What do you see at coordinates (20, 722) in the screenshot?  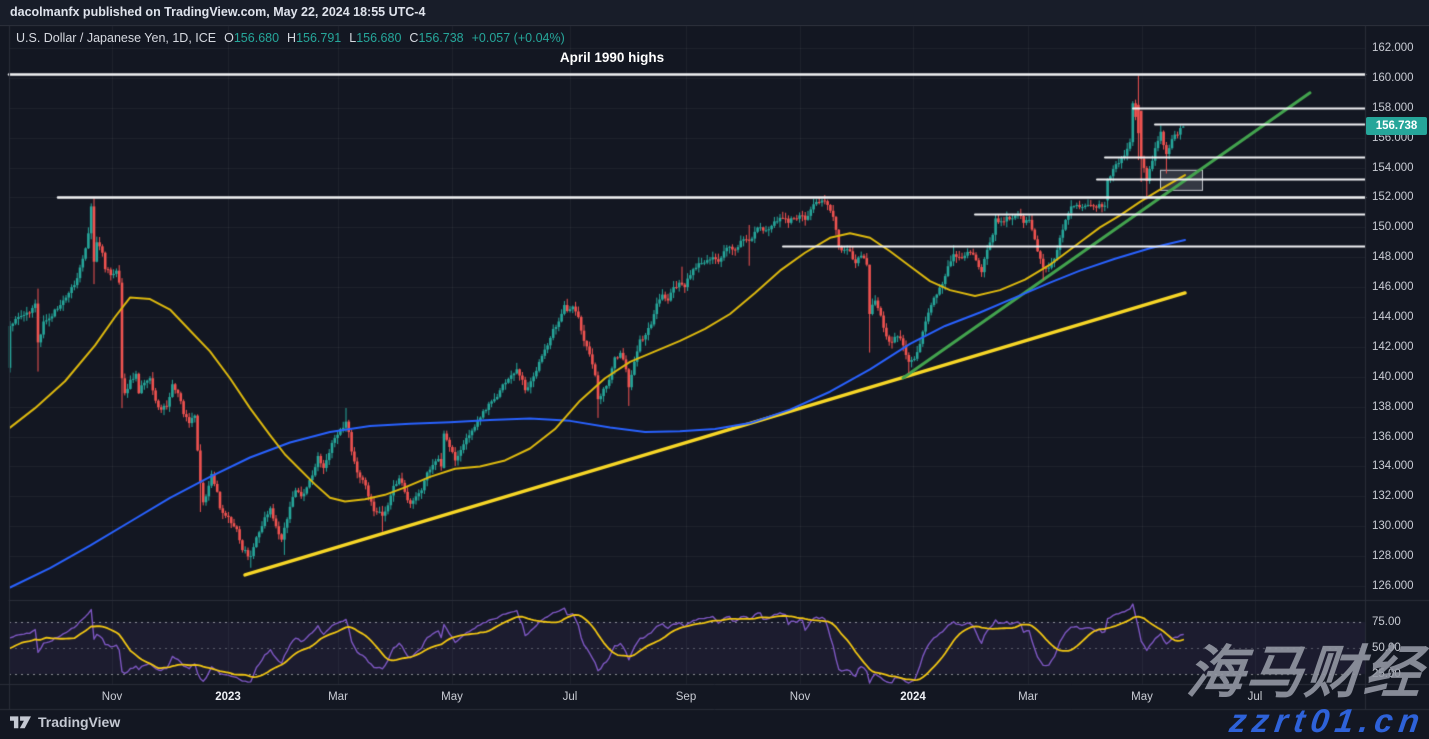 I see `tradingview-logo-icon` at bounding box center [20, 722].